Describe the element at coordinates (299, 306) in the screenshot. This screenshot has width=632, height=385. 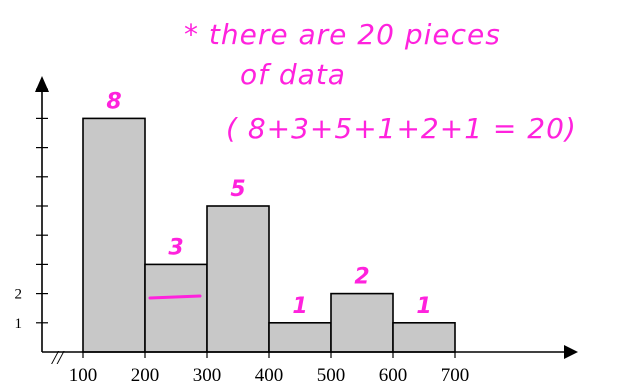
I see `data-label-400-500: 1` at that location.